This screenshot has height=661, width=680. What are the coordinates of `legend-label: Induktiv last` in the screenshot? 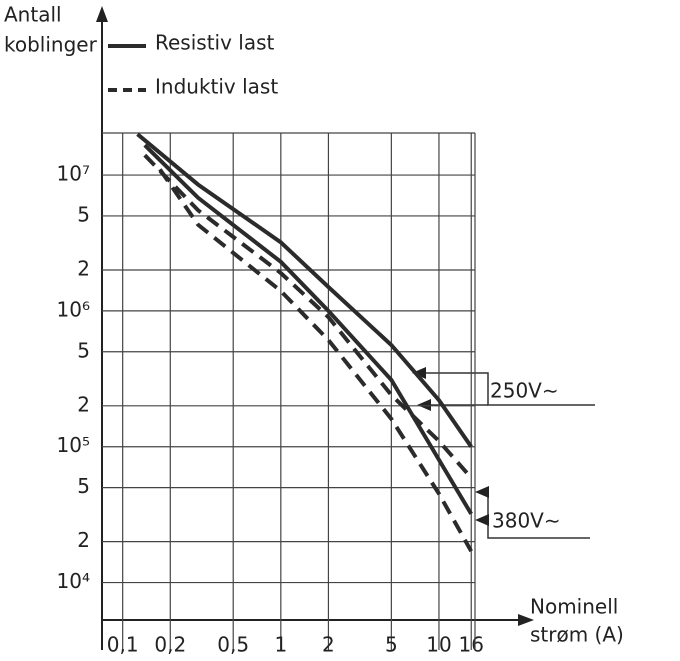 It's located at (216, 87).